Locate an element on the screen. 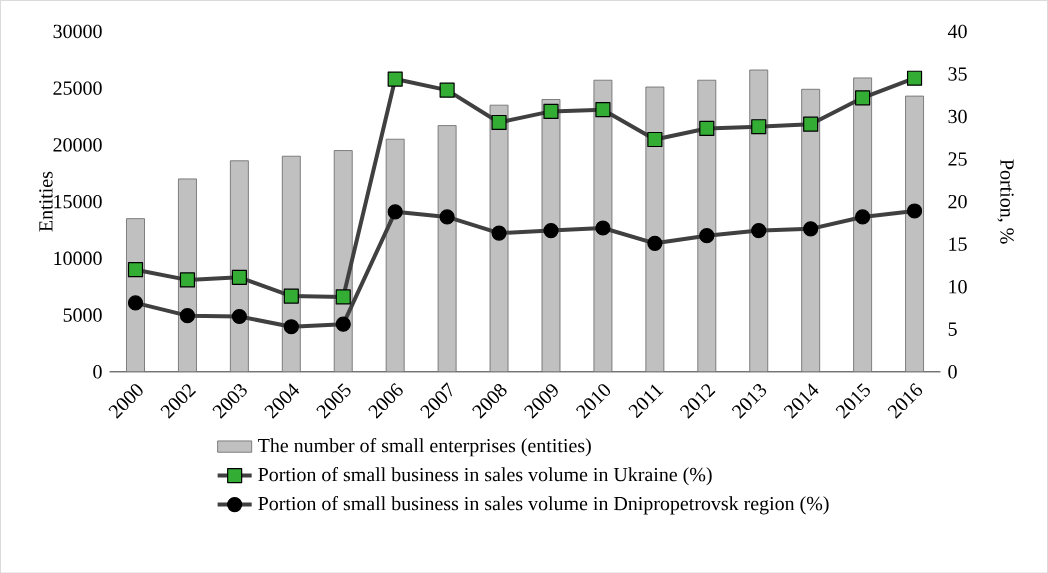 Image resolution: width=1048 pixels, height=573 pixels. y2-tick-label: 30 is located at coordinates (957, 116).